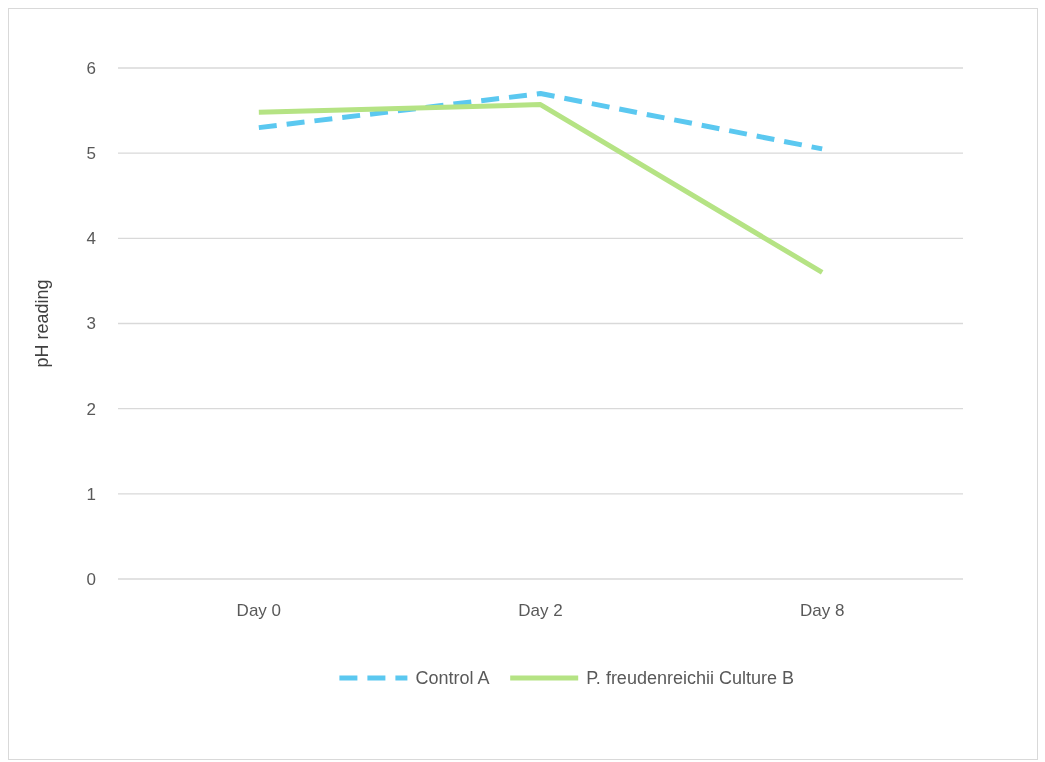  I want to click on x-tick-label: Day 8, so click(822, 610).